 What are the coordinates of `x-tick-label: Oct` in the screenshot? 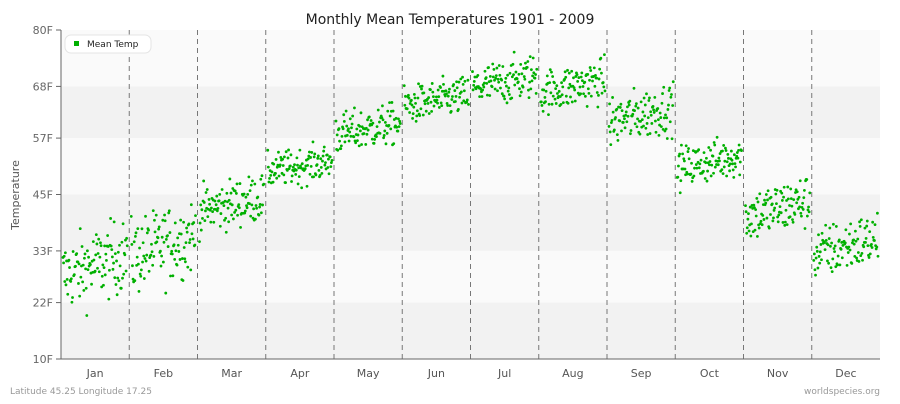 It's located at (710, 373).